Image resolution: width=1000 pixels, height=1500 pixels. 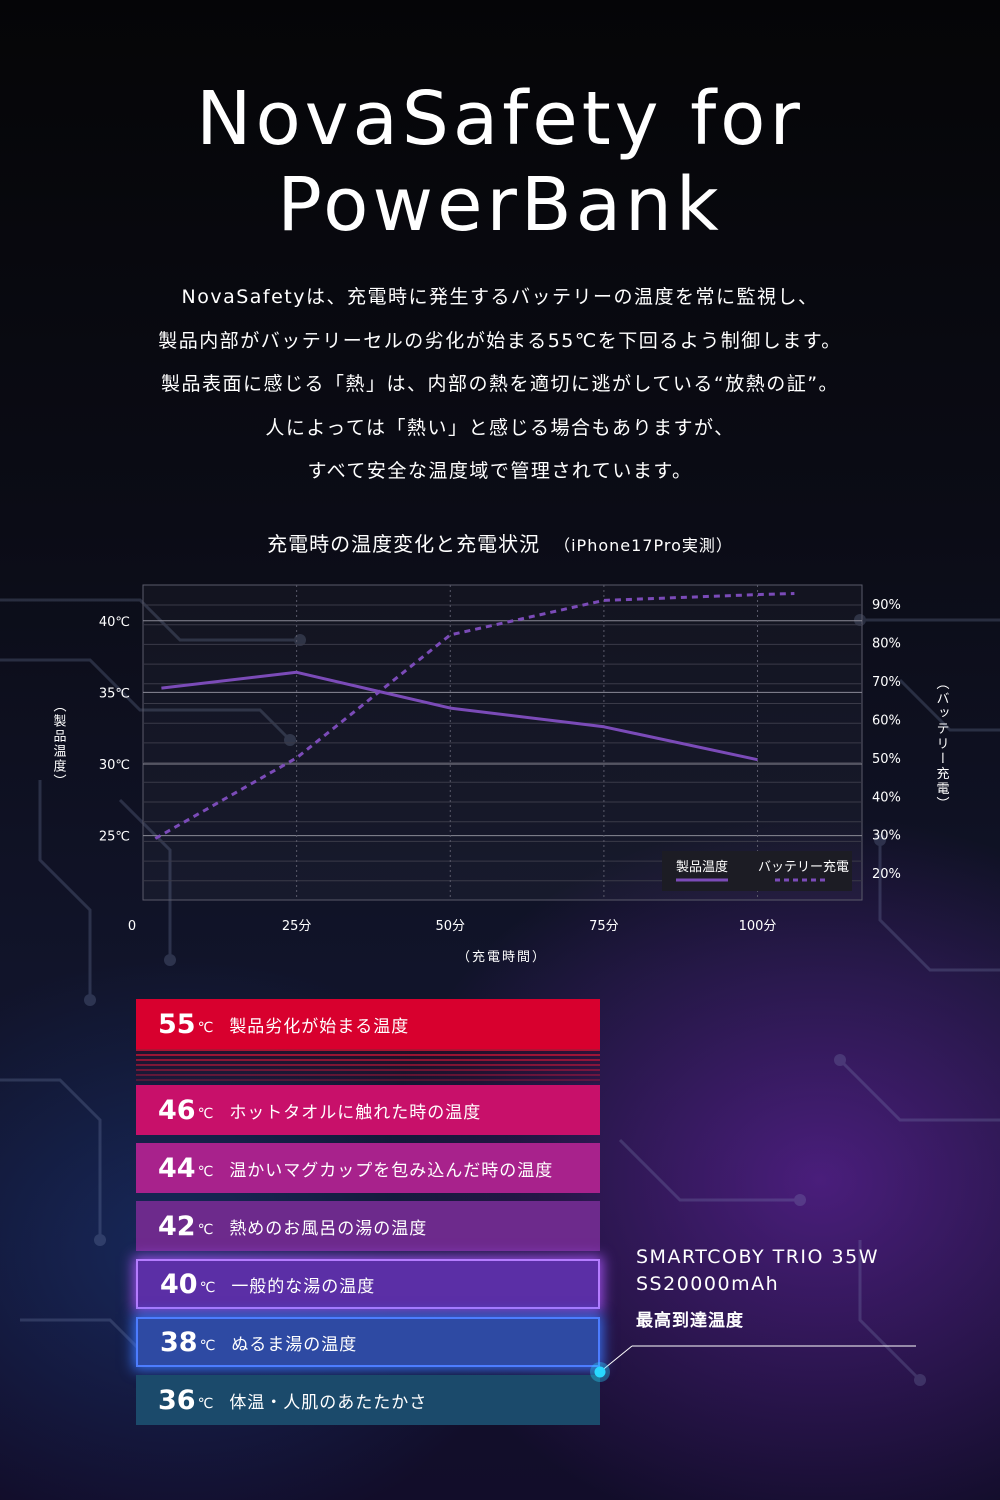 I want to click on y-right-tick-label: 90%, so click(x=886, y=605).